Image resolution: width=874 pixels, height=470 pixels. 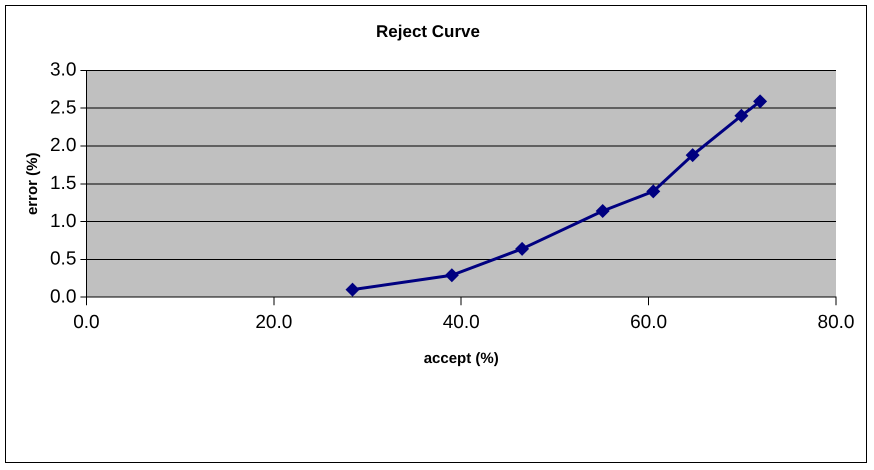 What do you see at coordinates (86, 322) in the screenshot?
I see `x-tick-label: 0.0` at bounding box center [86, 322].